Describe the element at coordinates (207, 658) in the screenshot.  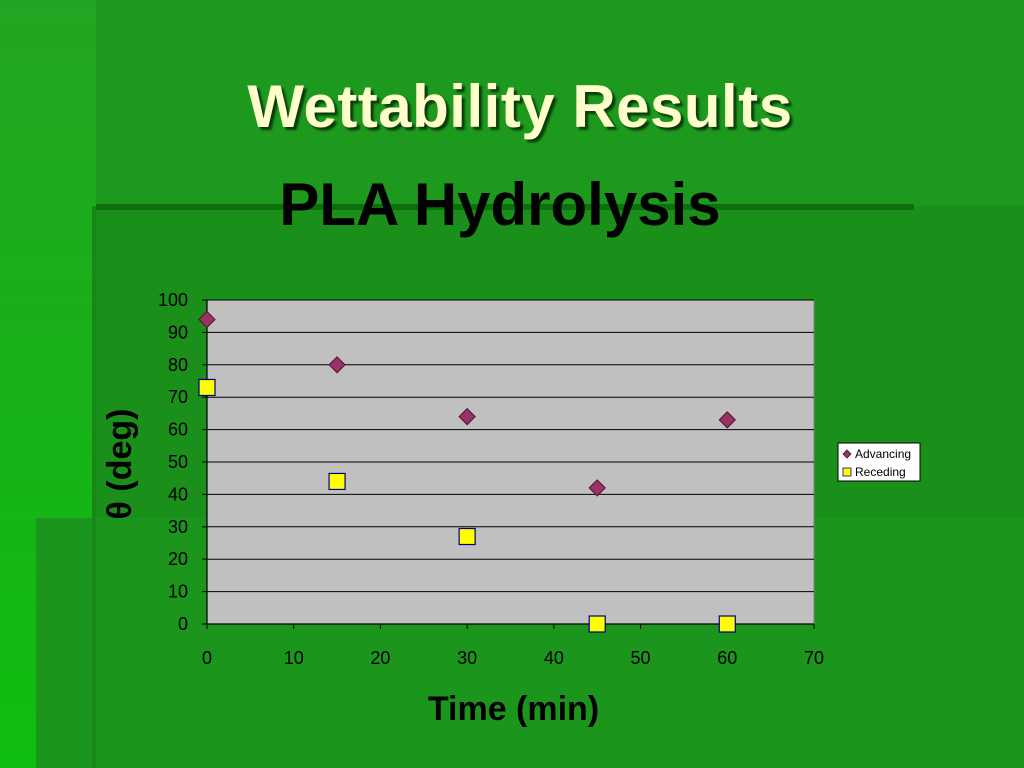
I see `x-tick-label: 0` at that location.